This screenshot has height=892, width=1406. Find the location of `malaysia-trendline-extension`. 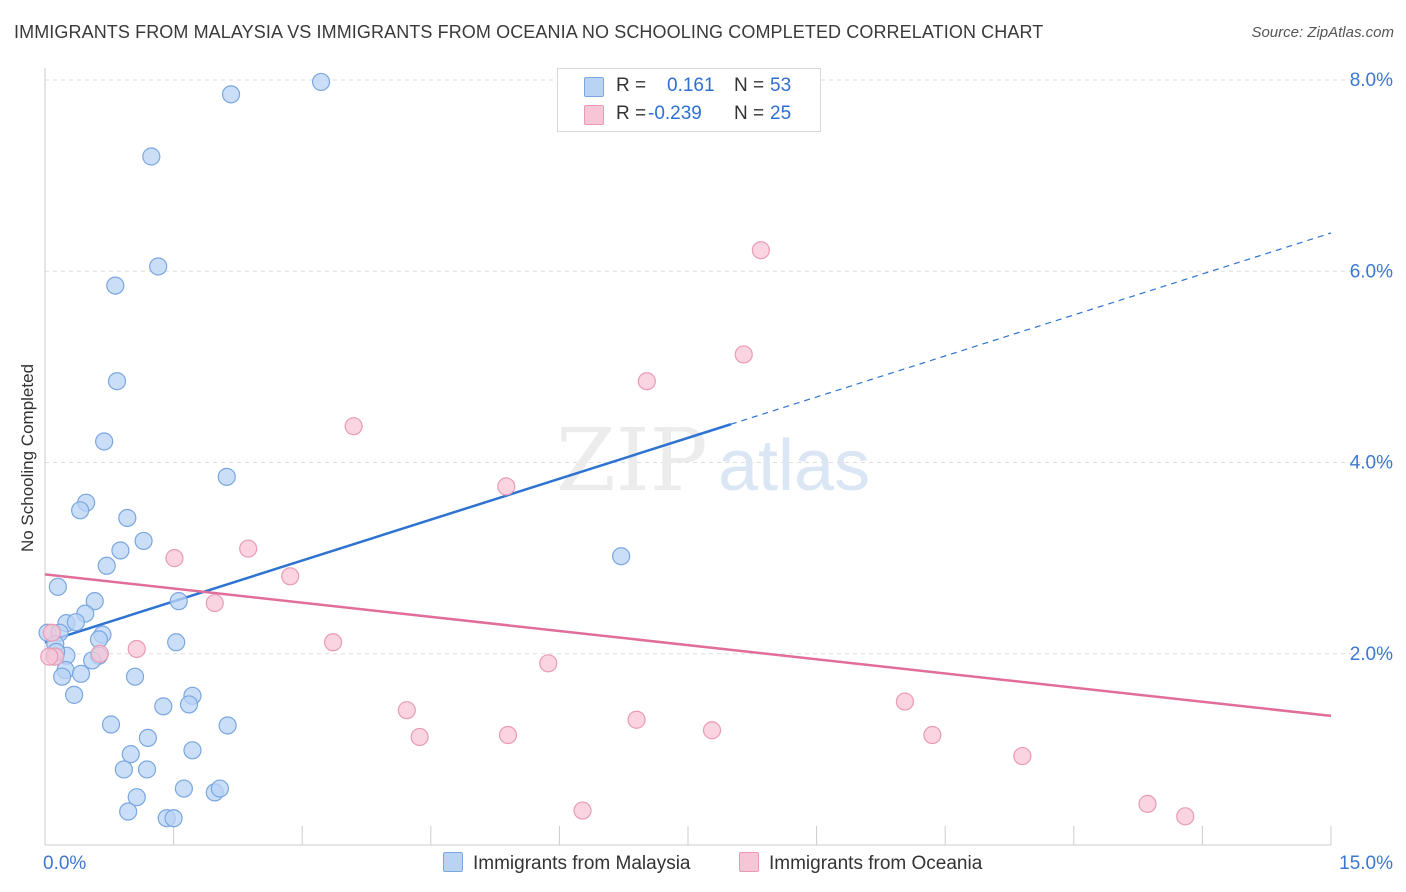

malaysia-trendline-extension is located at coordinates (1031, 328).